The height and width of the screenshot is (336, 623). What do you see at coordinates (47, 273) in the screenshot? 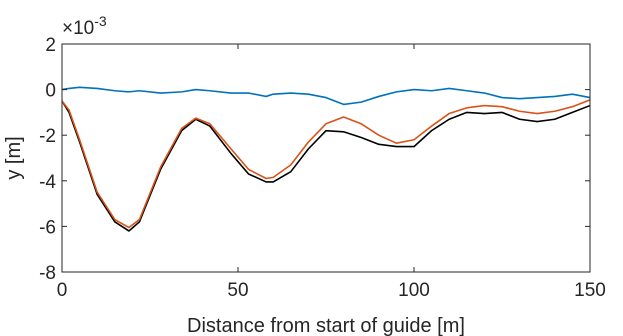
I see `y-tick-label: -8` at bounding box center [47, 273].